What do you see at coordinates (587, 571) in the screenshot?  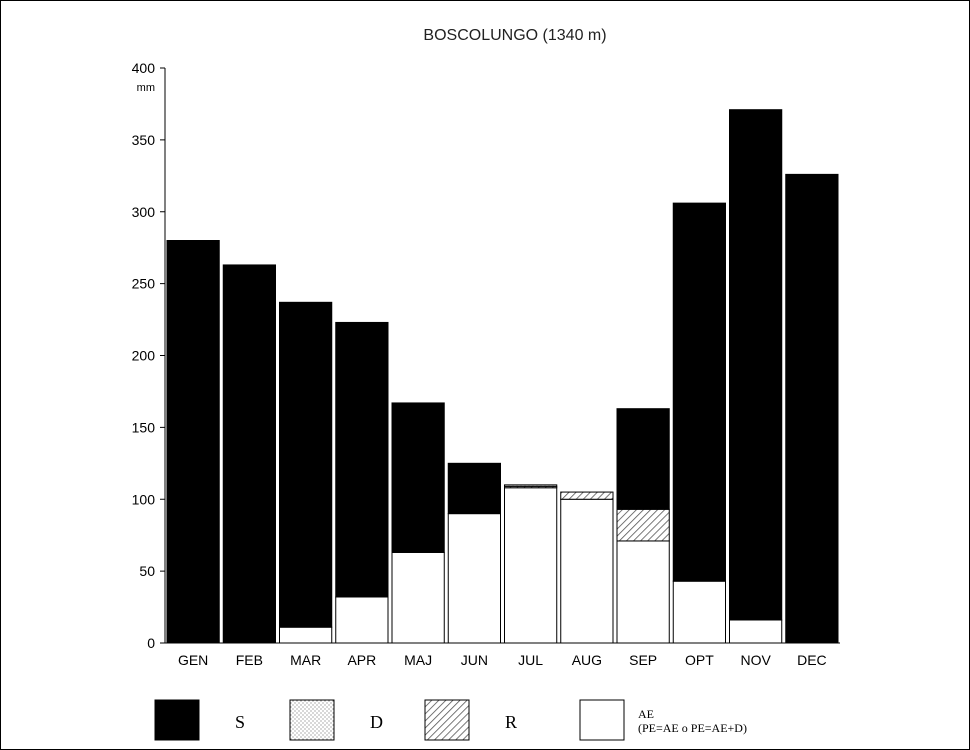 I see `bar-segment-ae-aug` at bounding box center [587, 571].